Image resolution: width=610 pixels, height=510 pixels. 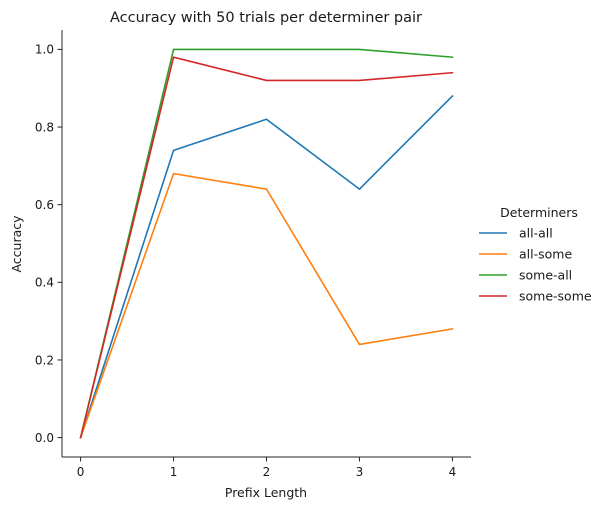 I want to click on legend-label-some-some: some-some, so click(x=555, y=295).